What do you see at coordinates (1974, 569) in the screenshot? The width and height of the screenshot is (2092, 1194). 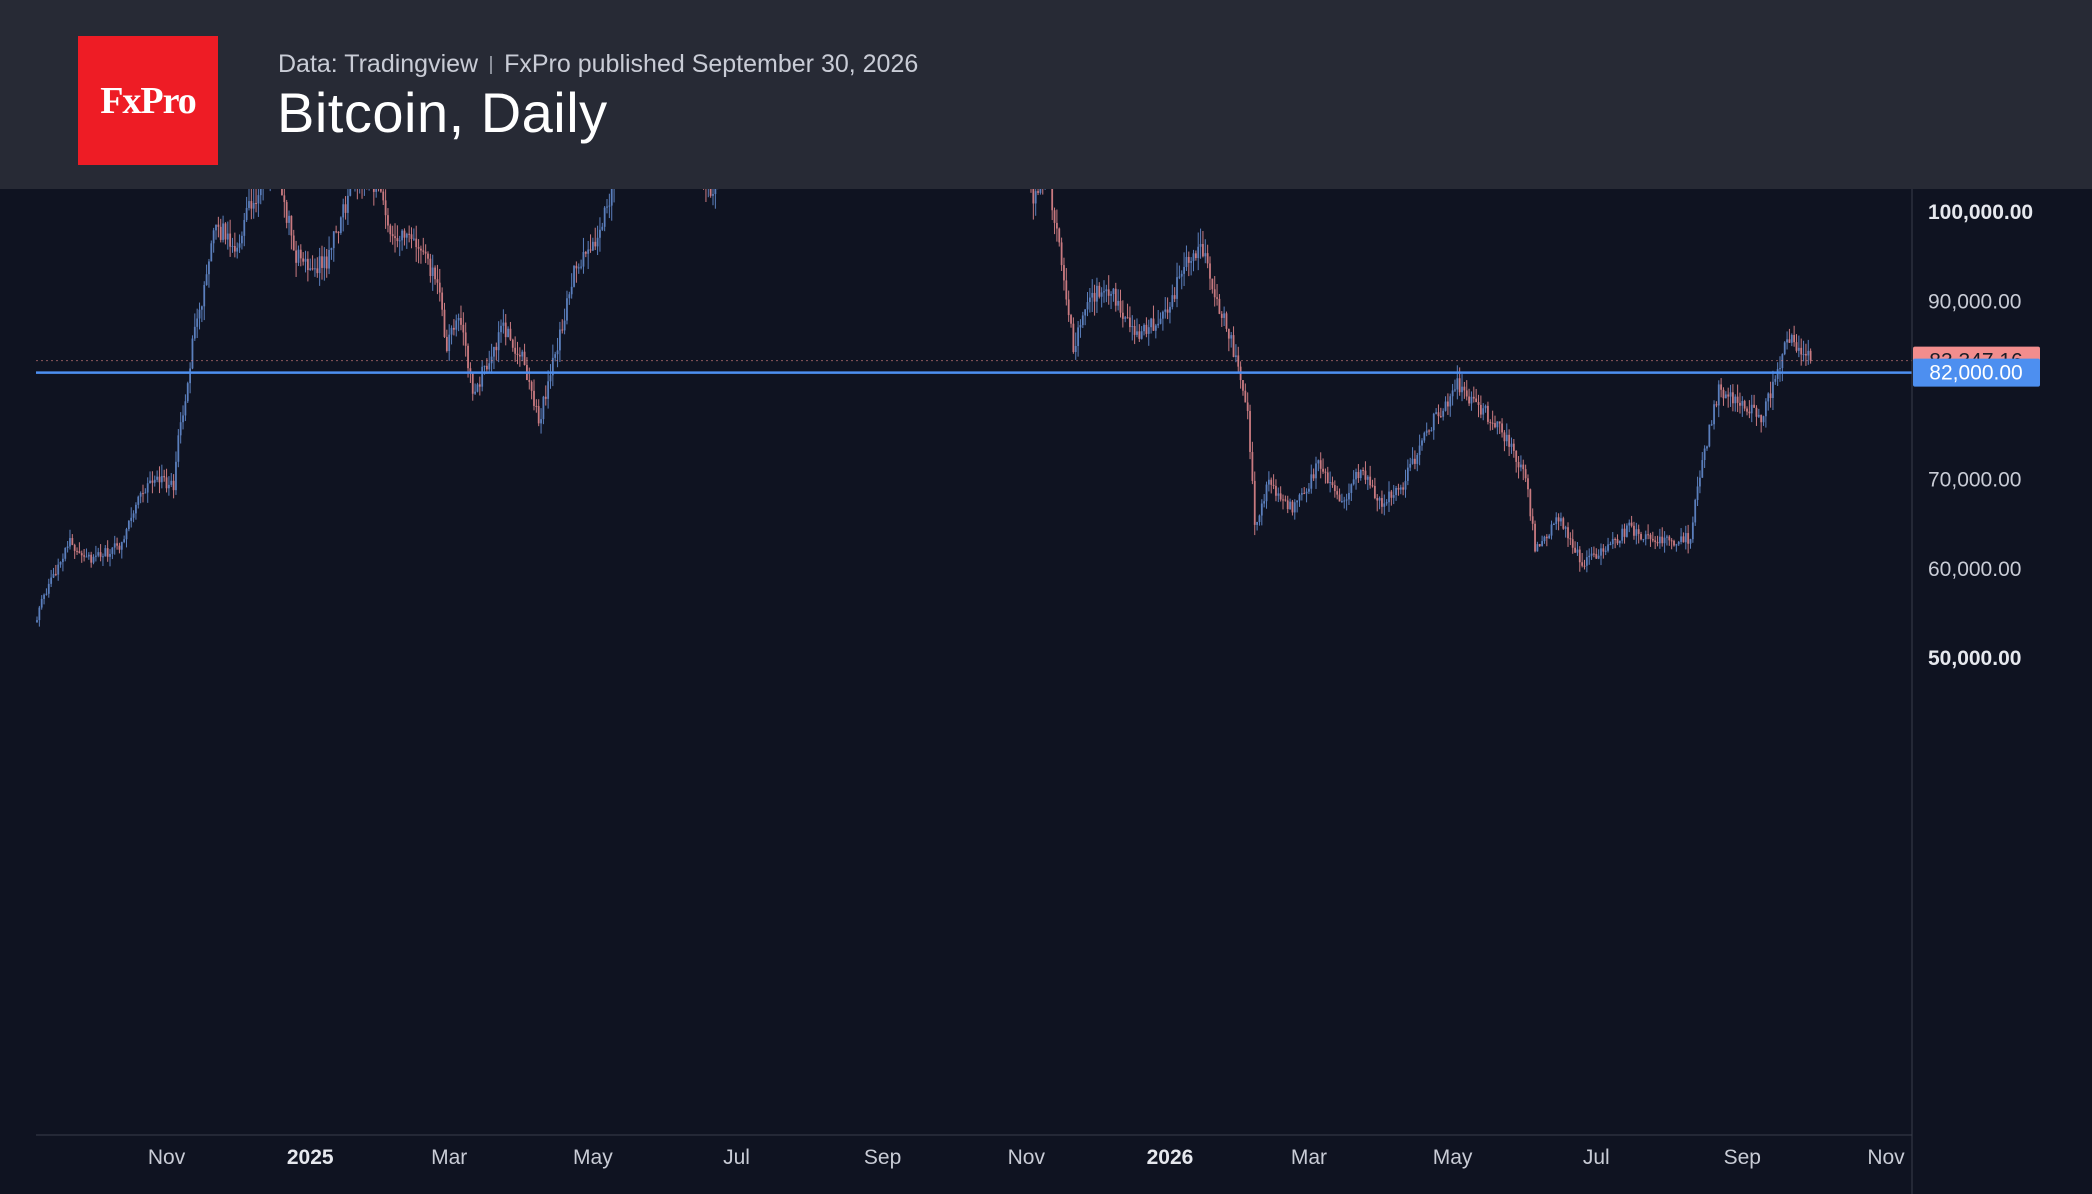 I see `y-tick-label: 60,000.00` at bounding box center [1974, 569].